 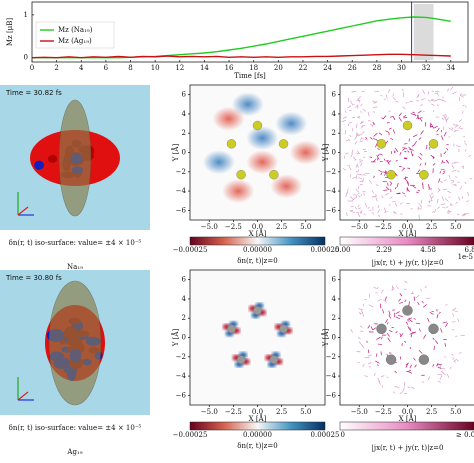 What do you see at coordinates (376, 68) in the screenshot?
I see `x-tick-label: 28` at bounding box center [376, 68].